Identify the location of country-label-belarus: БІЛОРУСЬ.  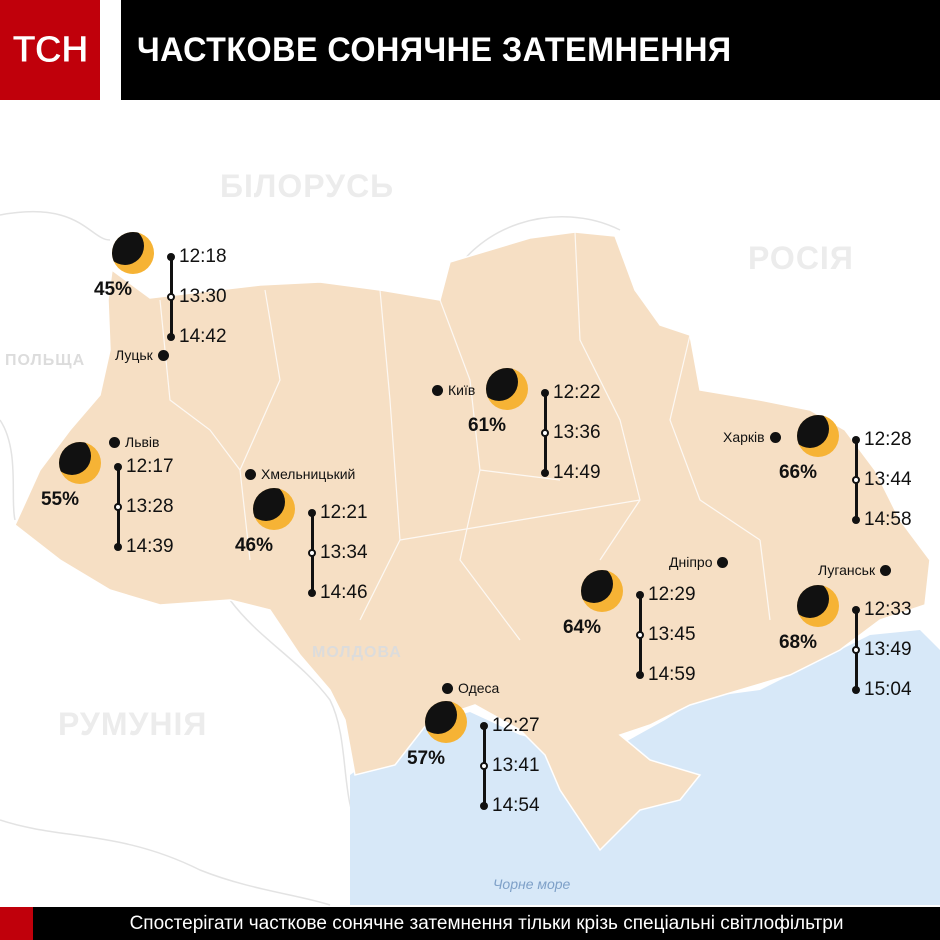
(307, 186).